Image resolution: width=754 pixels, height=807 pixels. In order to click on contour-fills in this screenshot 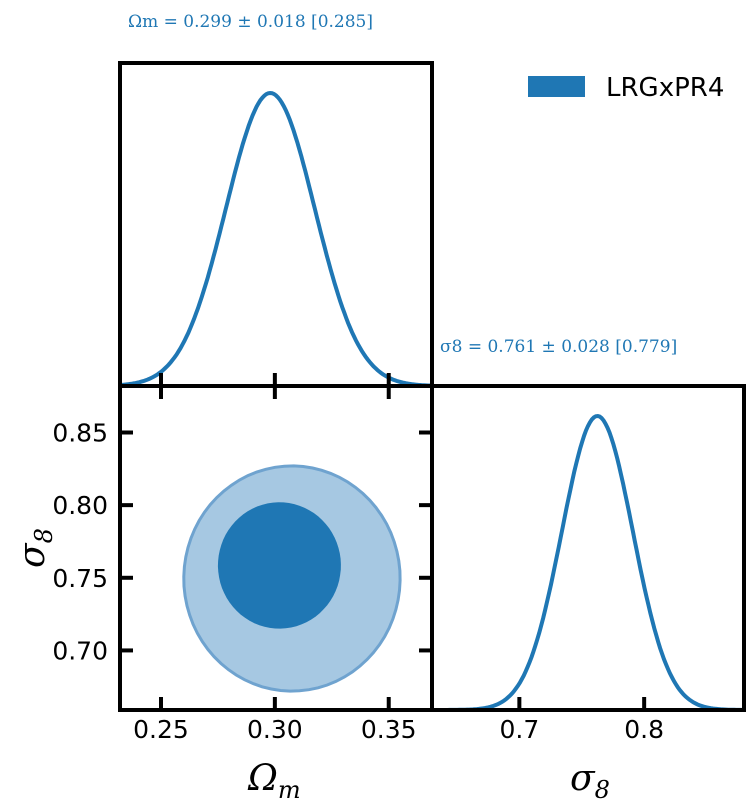, I will do `click(292, 578)`.